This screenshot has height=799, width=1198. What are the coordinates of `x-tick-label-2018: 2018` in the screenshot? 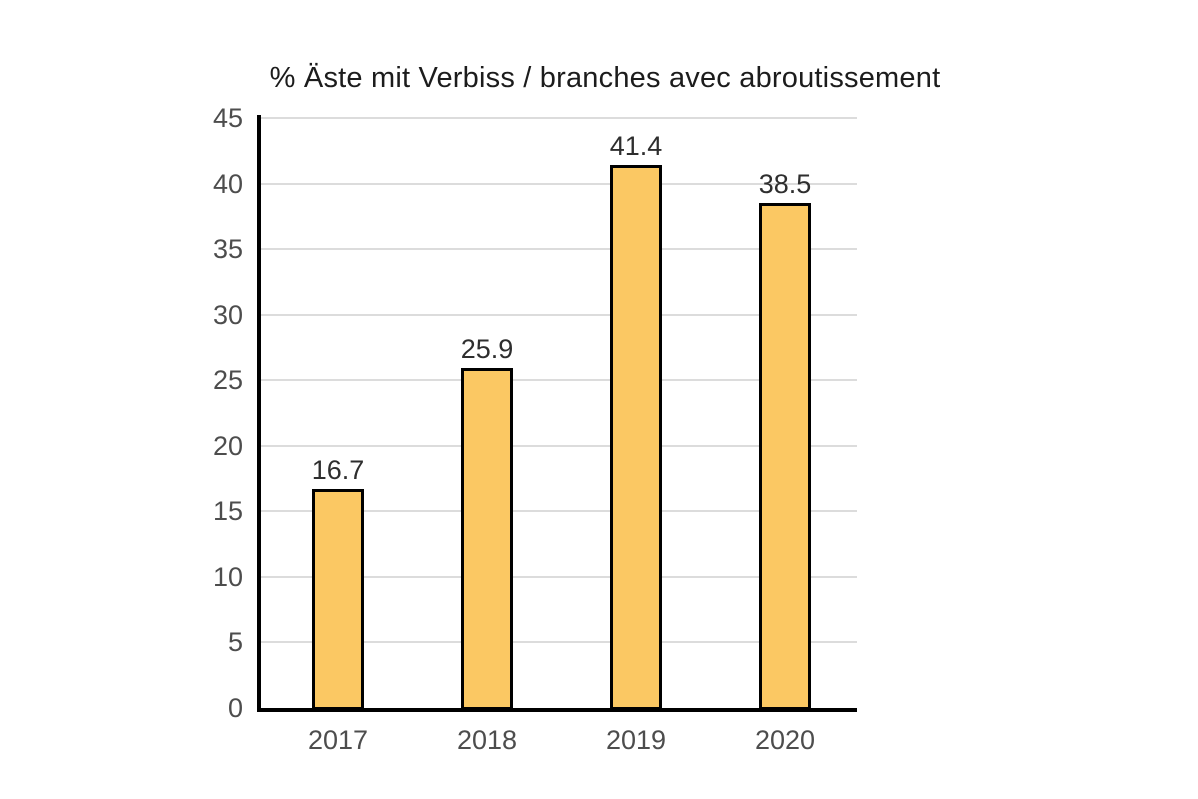 It's located at (487, 740).